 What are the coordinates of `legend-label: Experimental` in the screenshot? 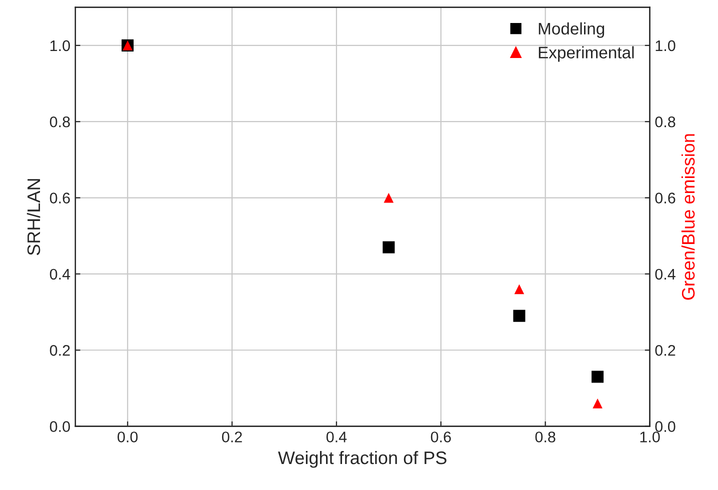 It's located at (586, 54).